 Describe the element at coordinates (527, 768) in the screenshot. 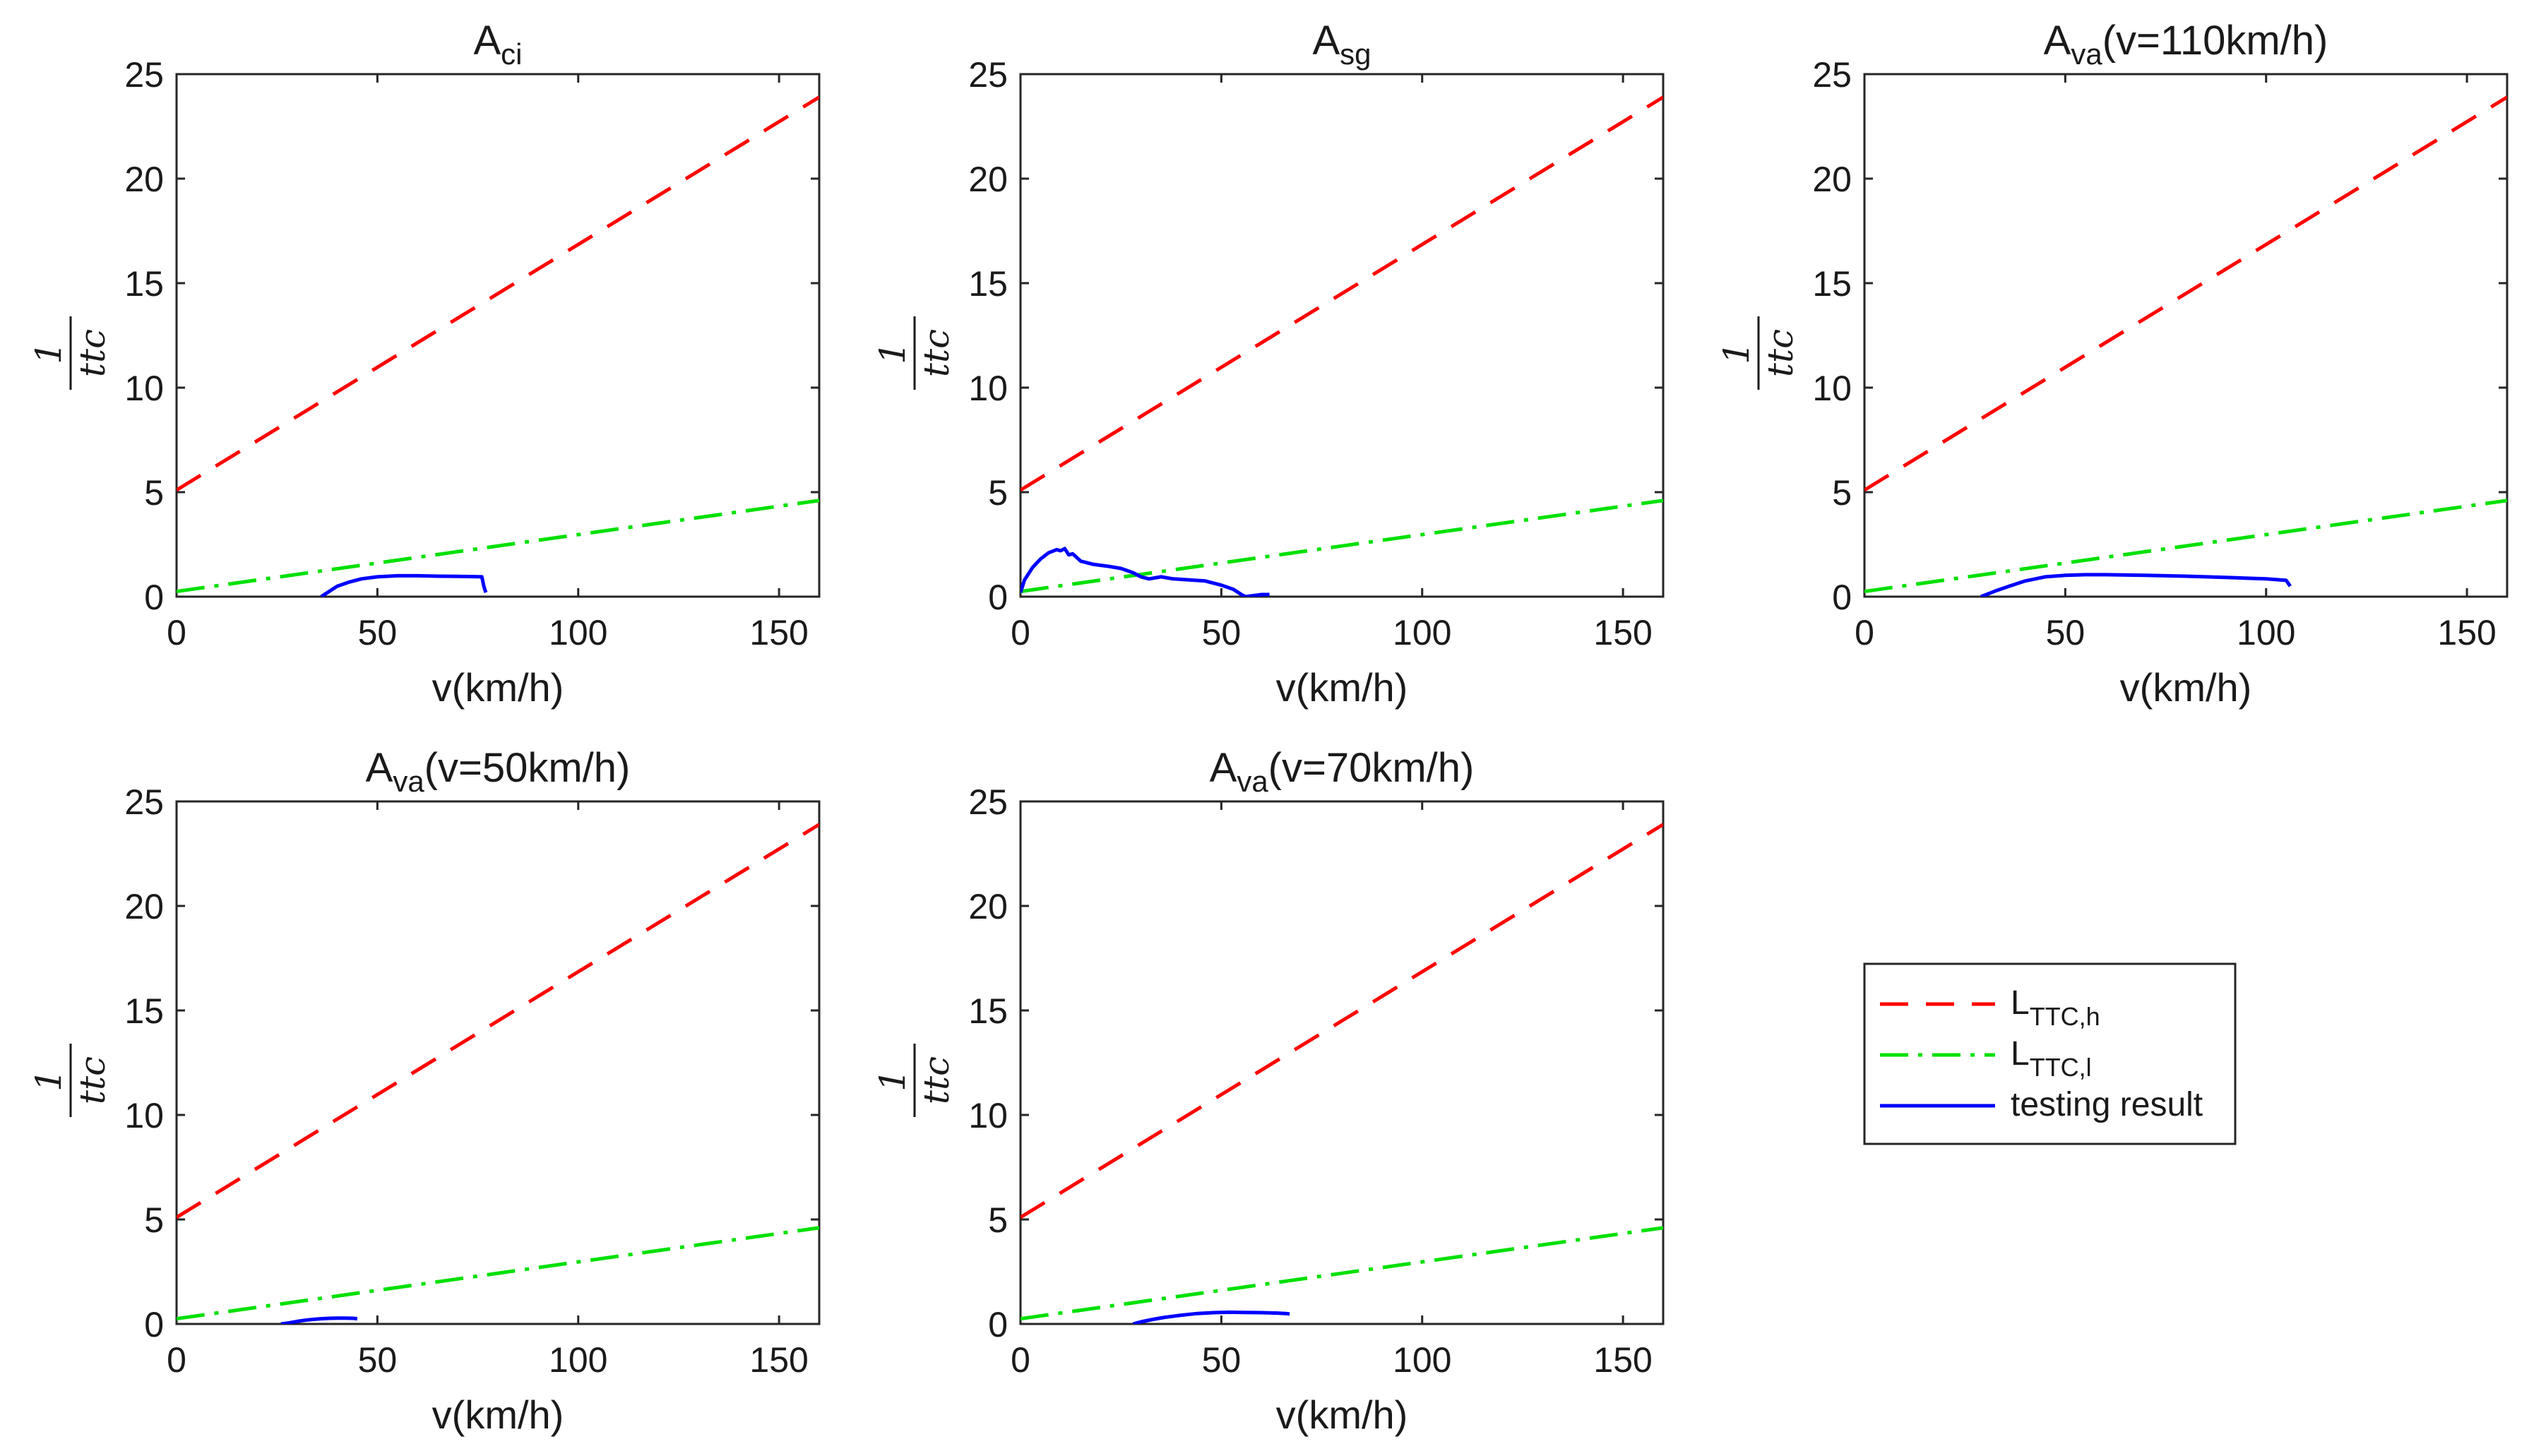

I see `title-suffix: (v=50km/h)` at that location.